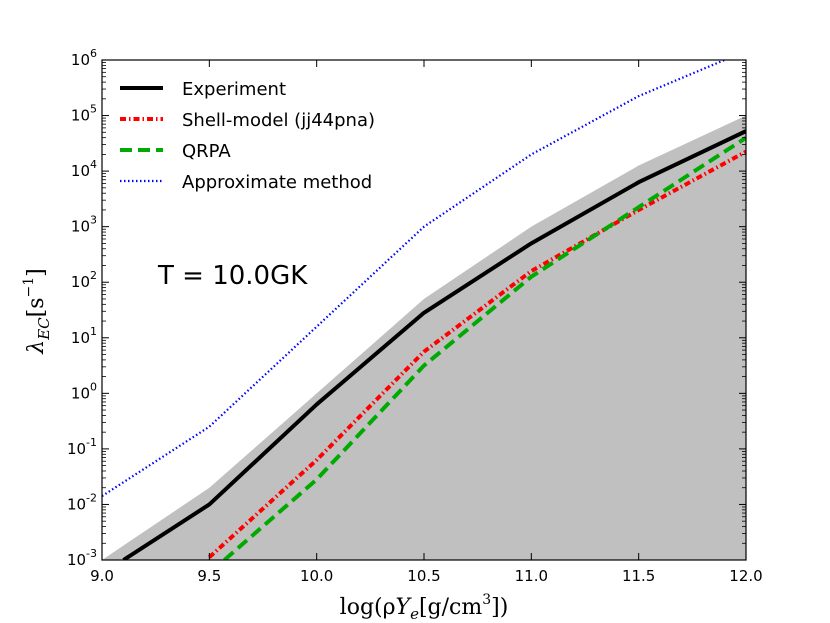 This screenshot has height=623, width=830. Describe the element at coordinates (84, 391) in the screenshot. I see `y-tick-label-3: 10⁰` at that location.